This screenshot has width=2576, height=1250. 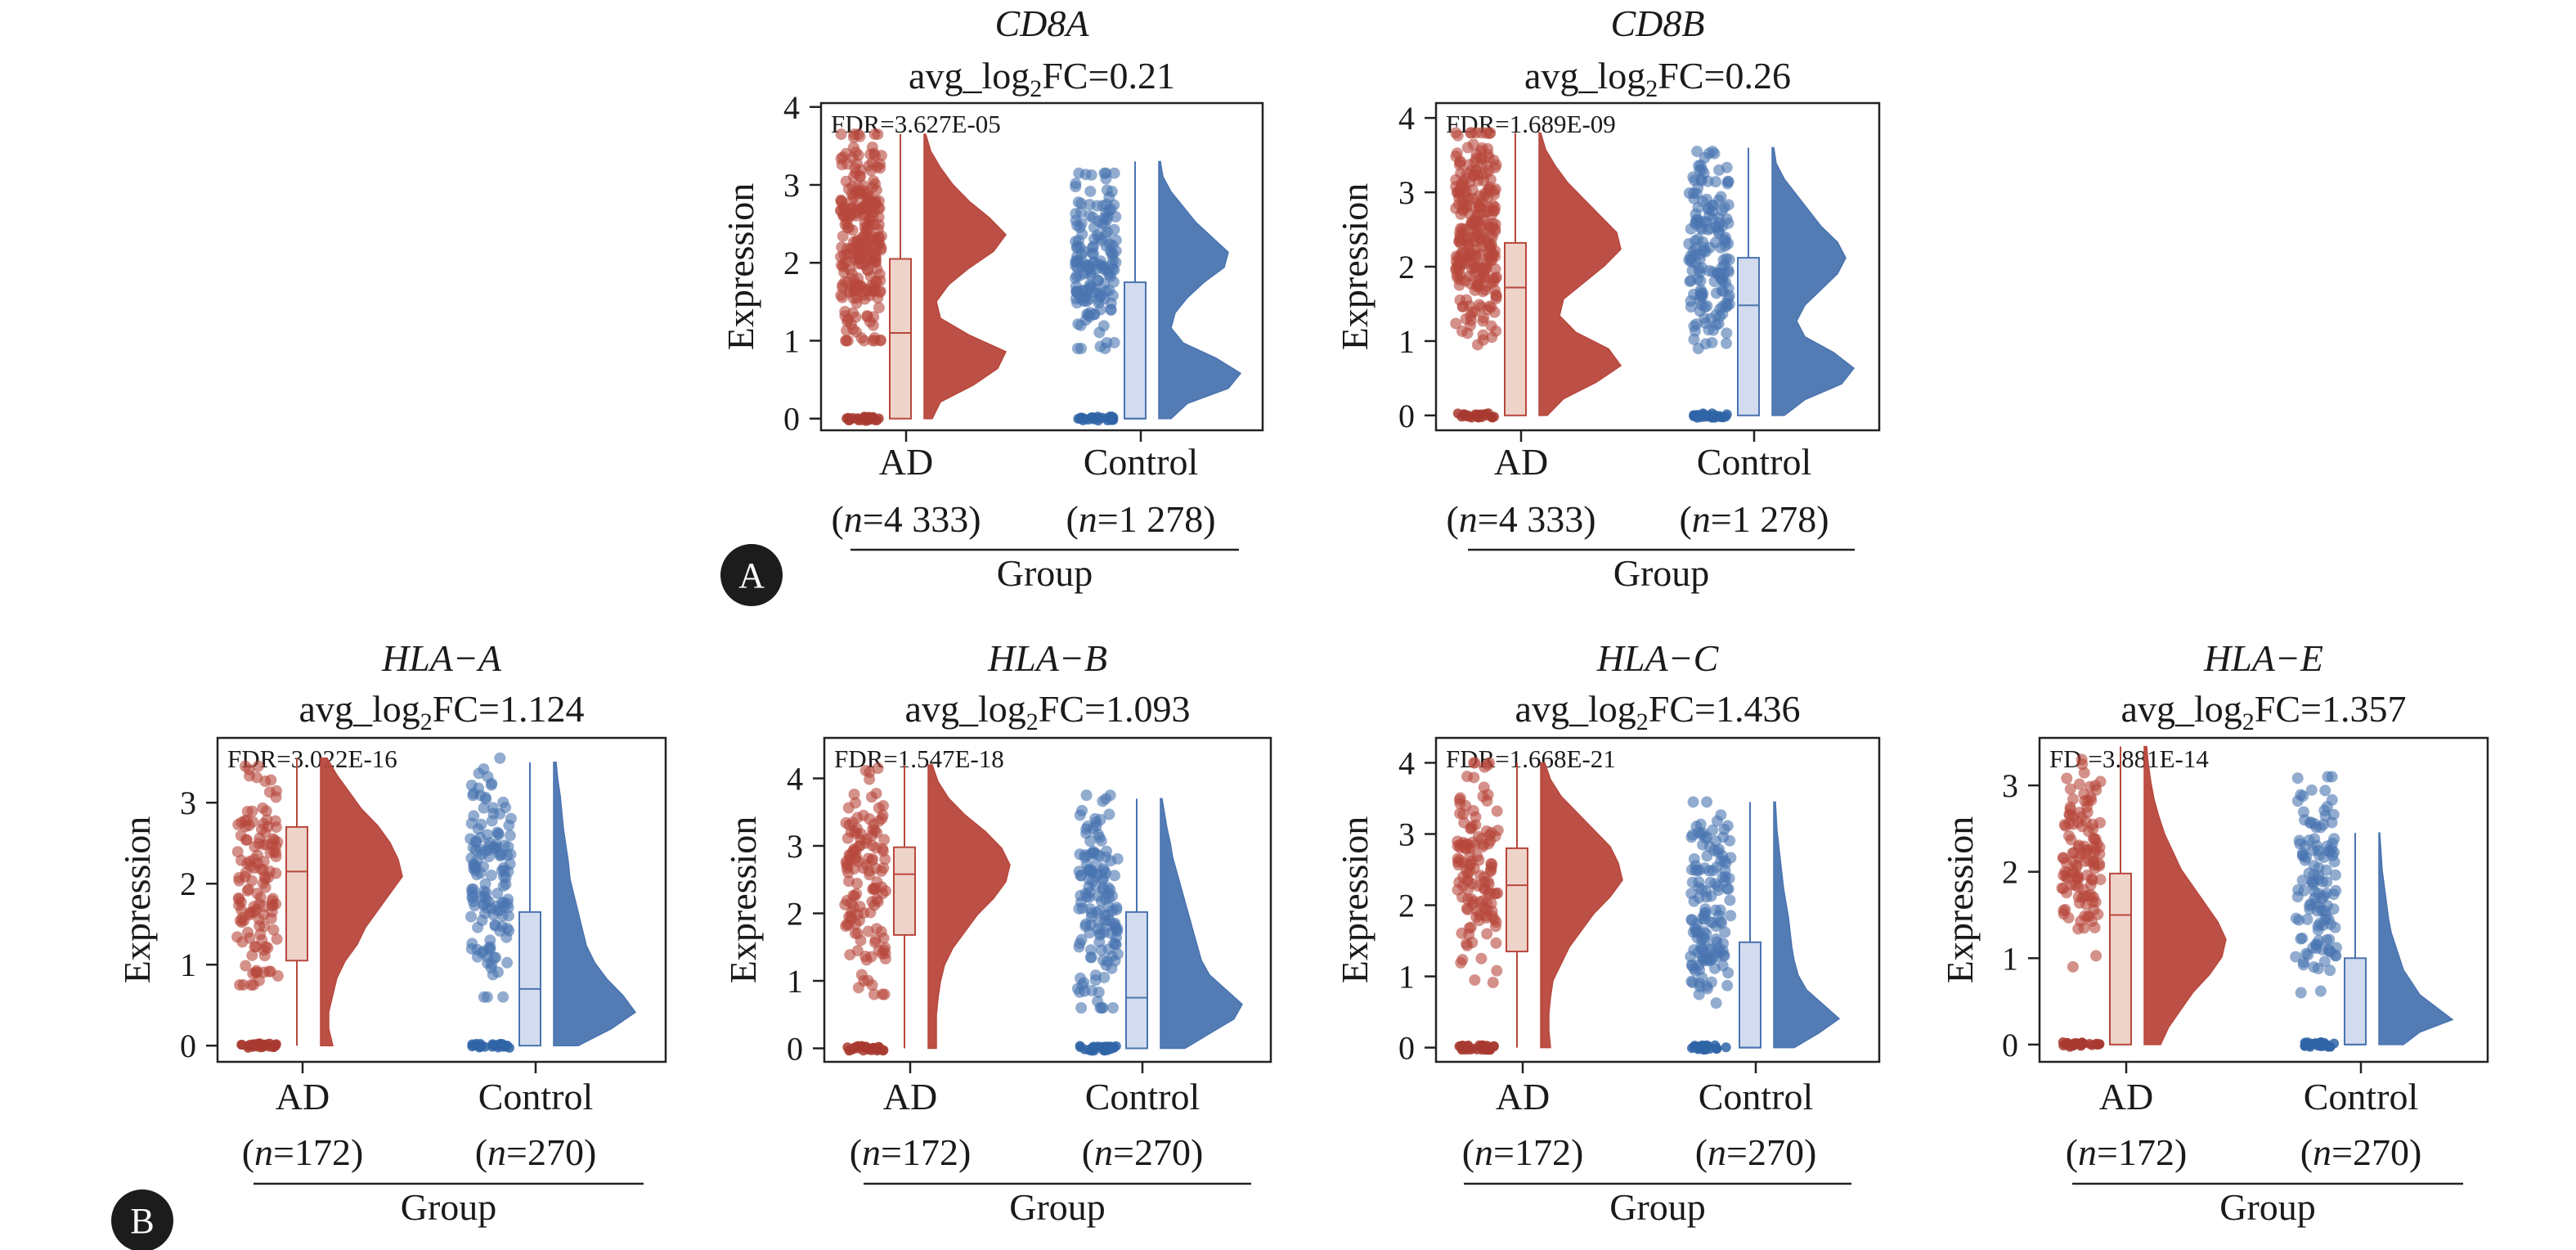 I want to click on group-ad: AD (n=172), so click(x=317, y=965).